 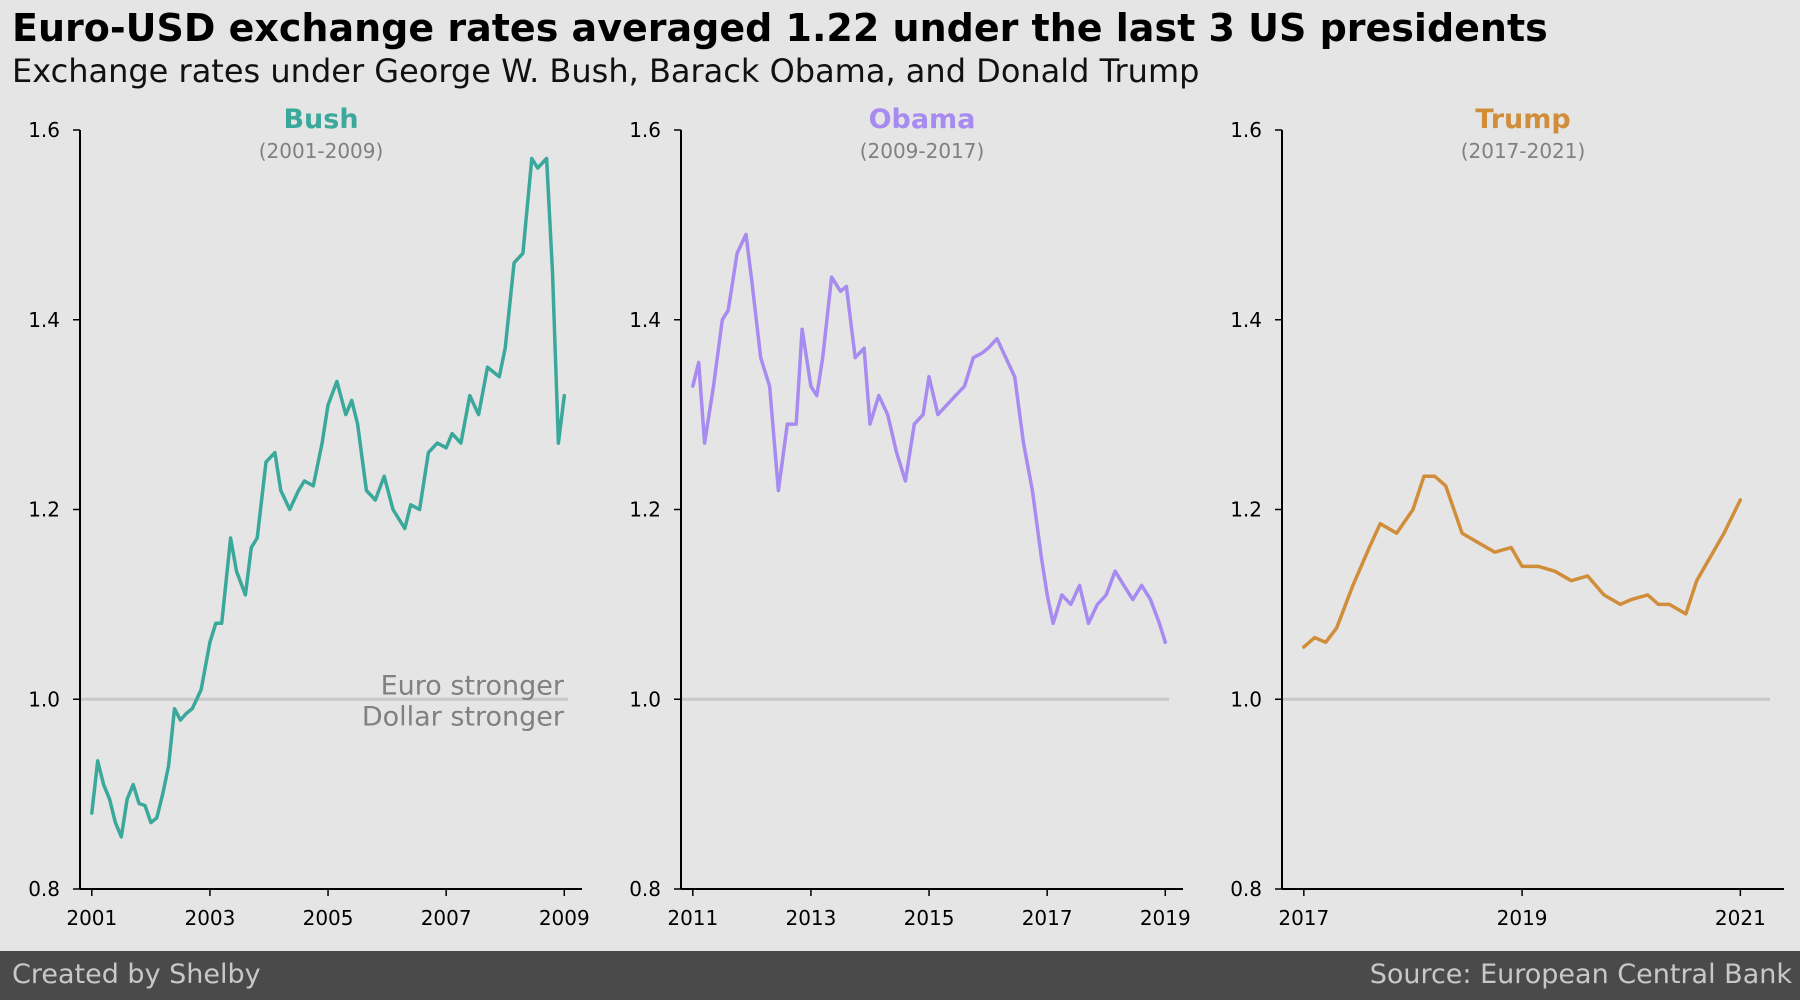 What do you see at coordinates (645, 699) in the screenshot?
I see `obama-y-tick-label: 1.0` at bounding box center [645, 699].